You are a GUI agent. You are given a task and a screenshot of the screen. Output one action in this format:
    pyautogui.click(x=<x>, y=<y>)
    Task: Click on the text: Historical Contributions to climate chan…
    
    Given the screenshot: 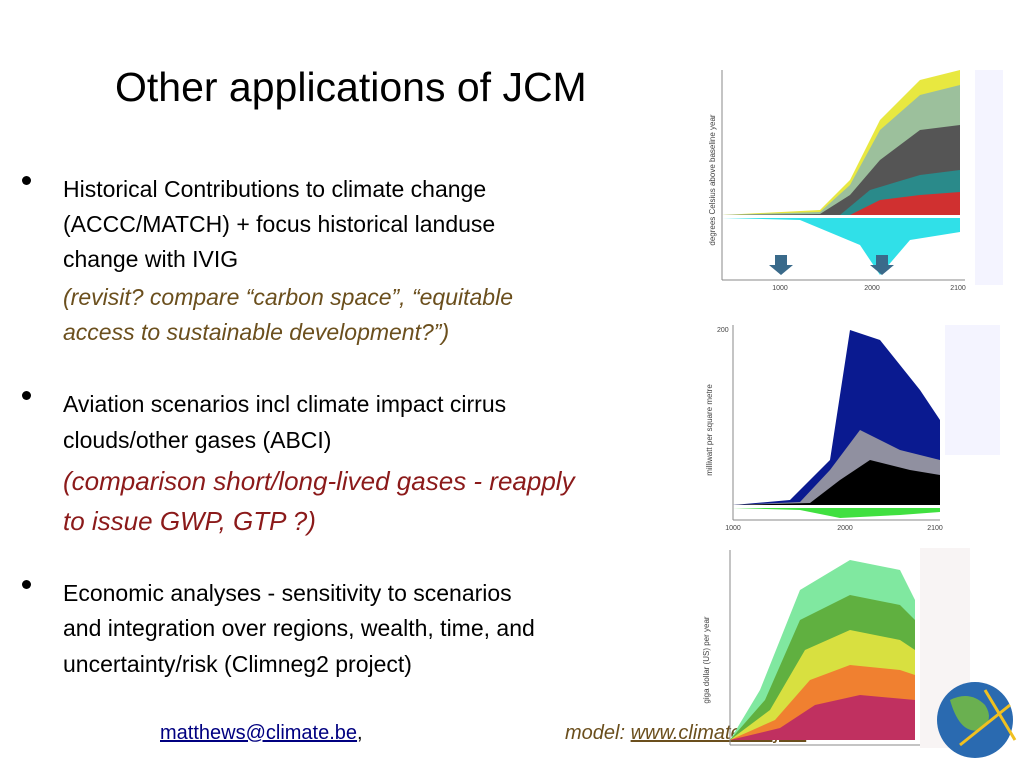 What is the action you would take?
    pyautogui.click(x=275, y=189)
    